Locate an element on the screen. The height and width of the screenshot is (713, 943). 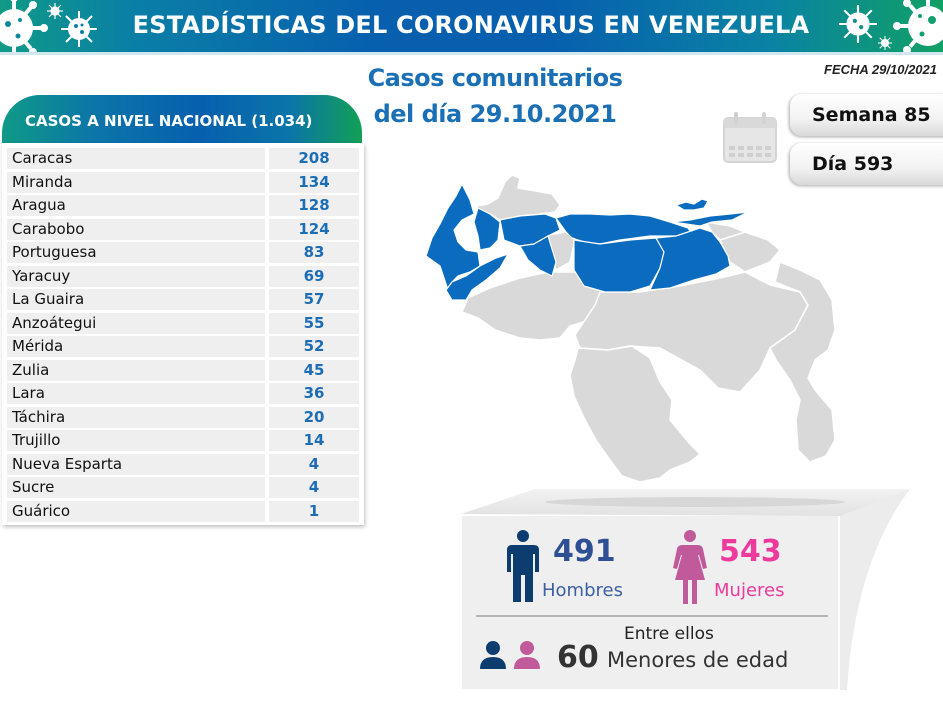
state-name: Caracas is located at coordinates (136, 158).